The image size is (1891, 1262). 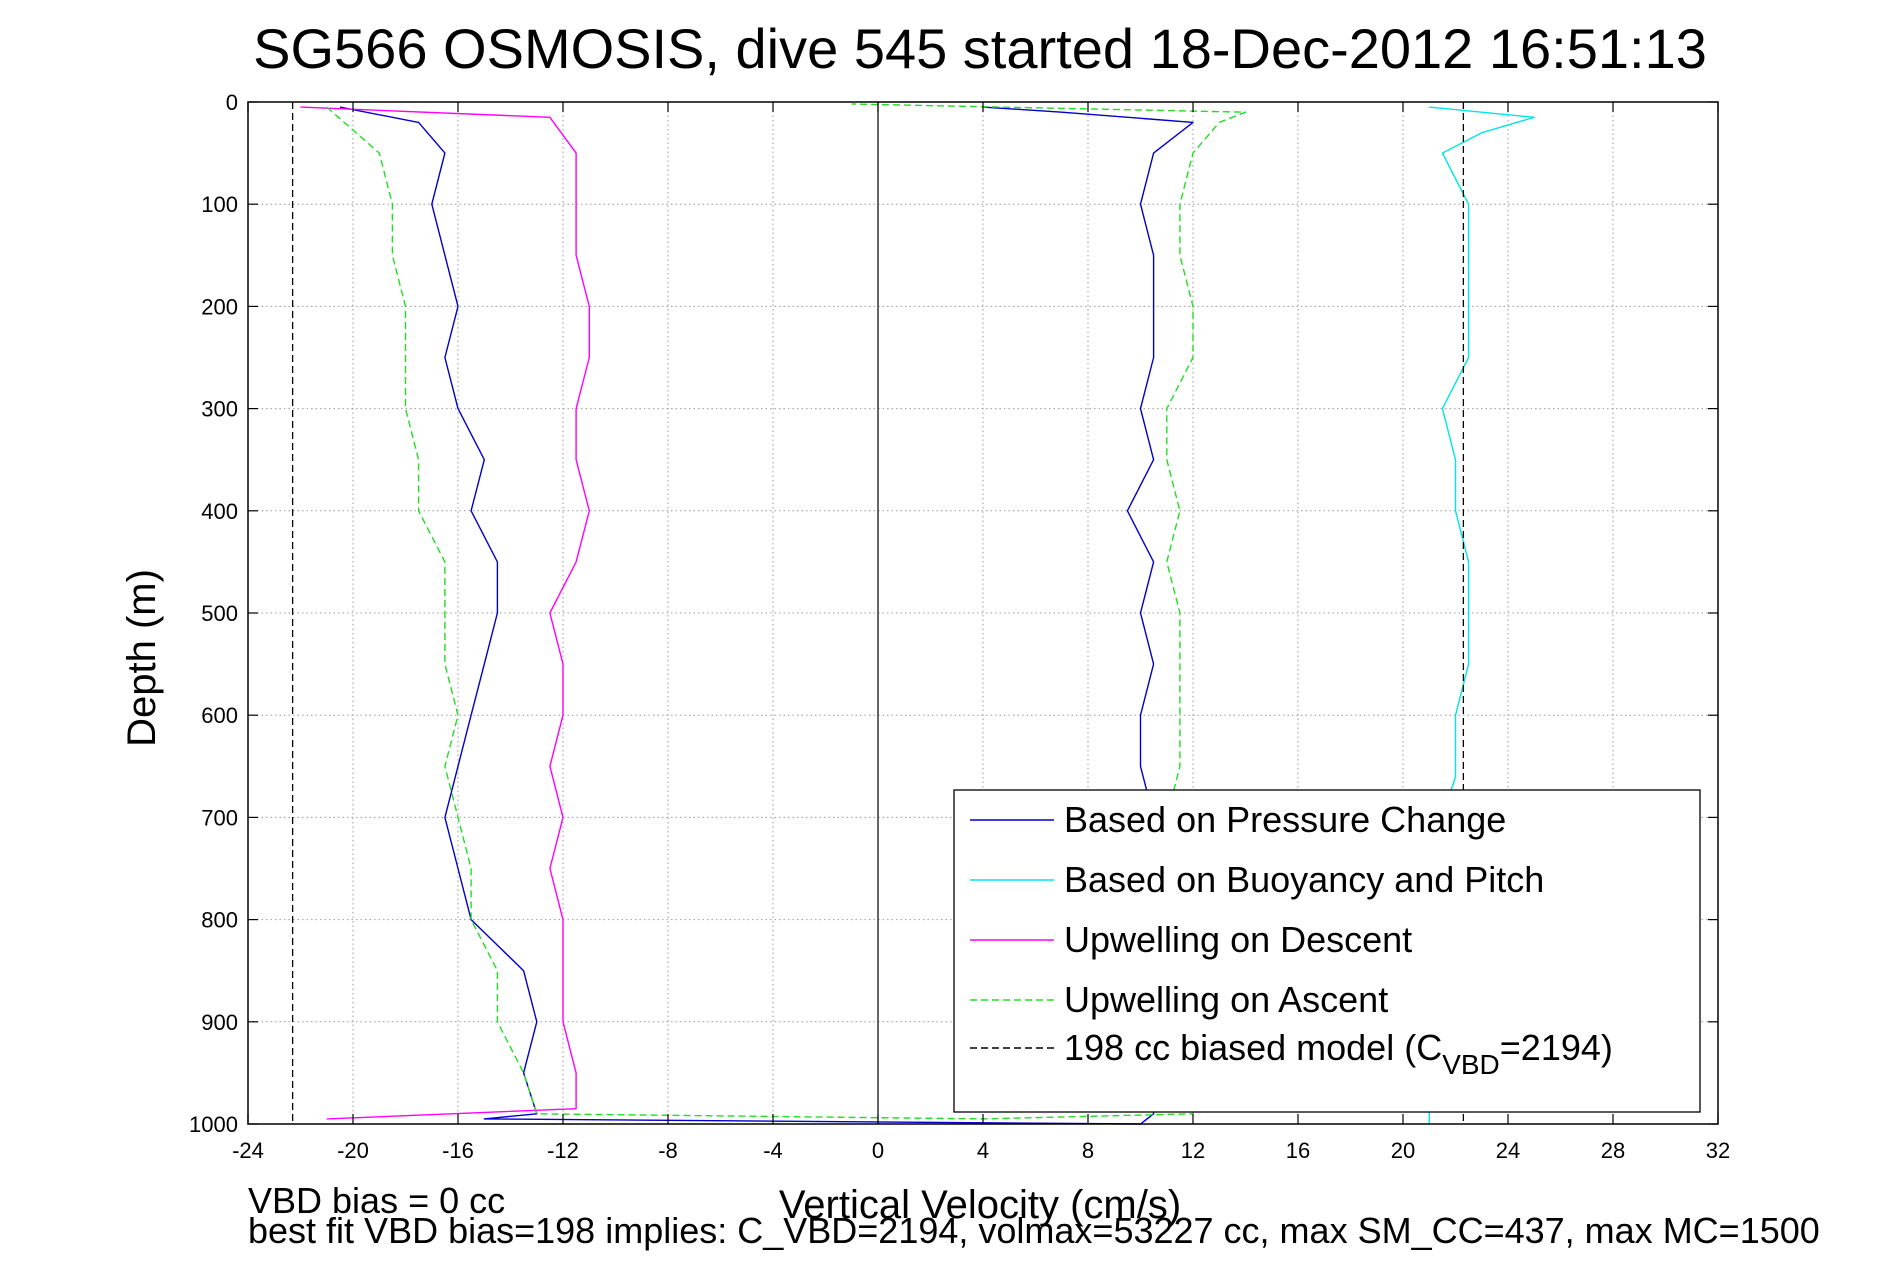 I want to click on x-tick-label: 32, so click(x=1718, y=1150).